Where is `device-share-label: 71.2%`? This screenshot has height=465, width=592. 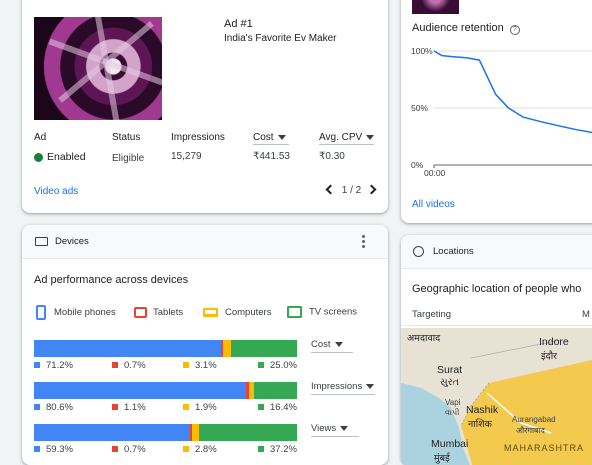 device-share-label: 71.2% is located at coordinates (53, 365).